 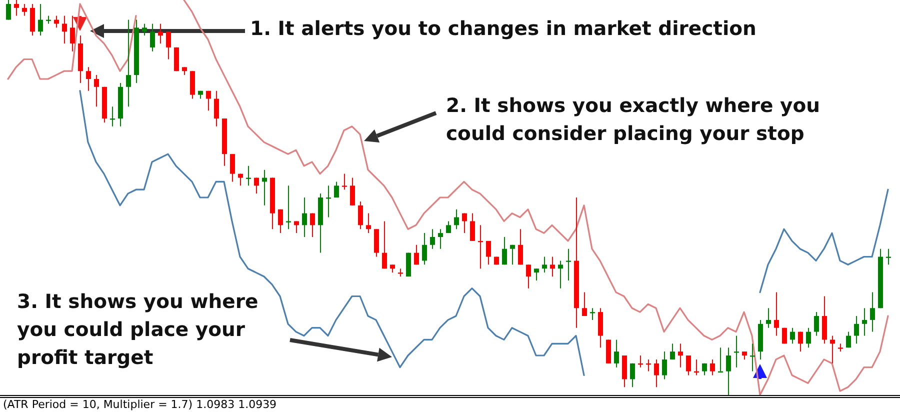 What do you see at coordinates (138, 330) in the screenshot?
I see `annotation: 3. It shows you where you could place your profit target` at bounding box center [138, 330].